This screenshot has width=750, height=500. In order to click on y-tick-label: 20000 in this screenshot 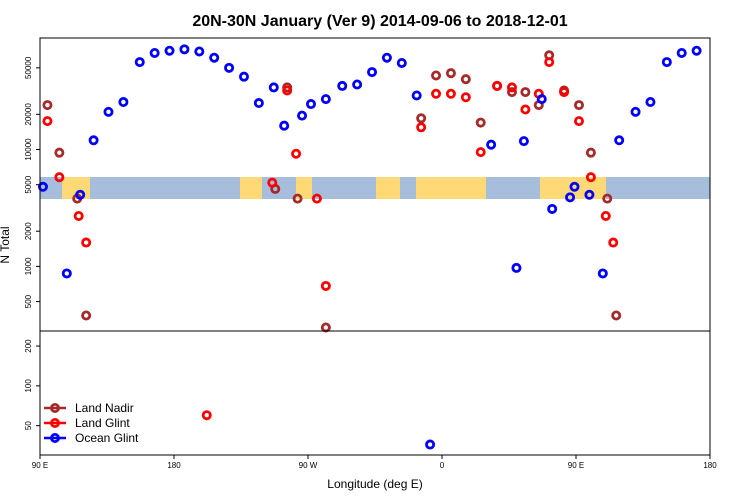, I will do `click(28, 114)`.